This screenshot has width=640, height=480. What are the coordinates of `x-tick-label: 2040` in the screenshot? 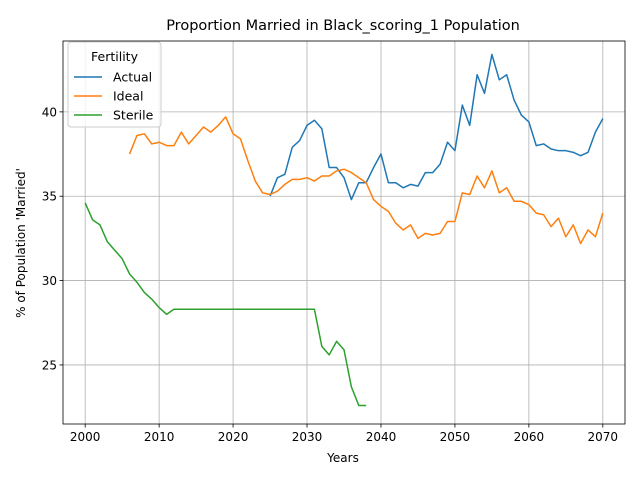 It's located at (381, 437).